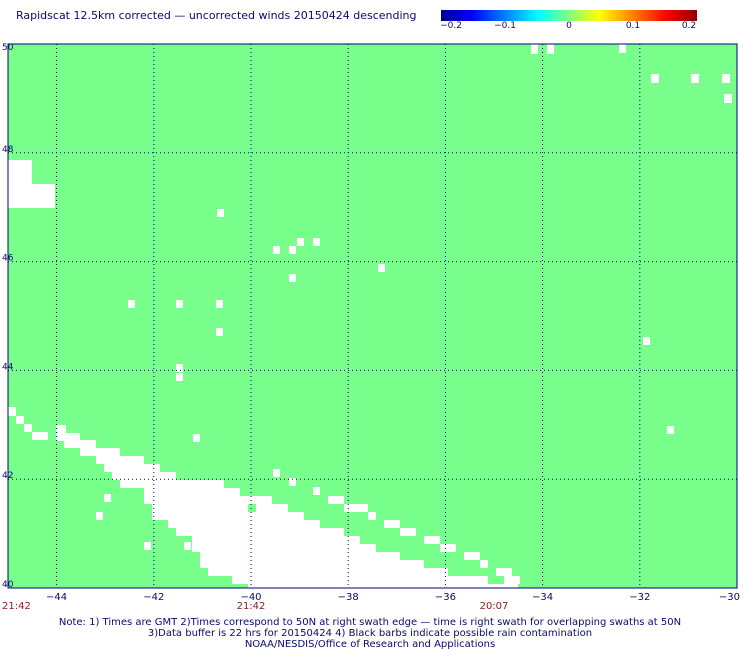 The height and width of the screenshot is (650, 740). What do you see at coordinates (451, 26) in the screenshot?
I see `colorbar-tick-label: −0.2` at bounding box center [451, 26].